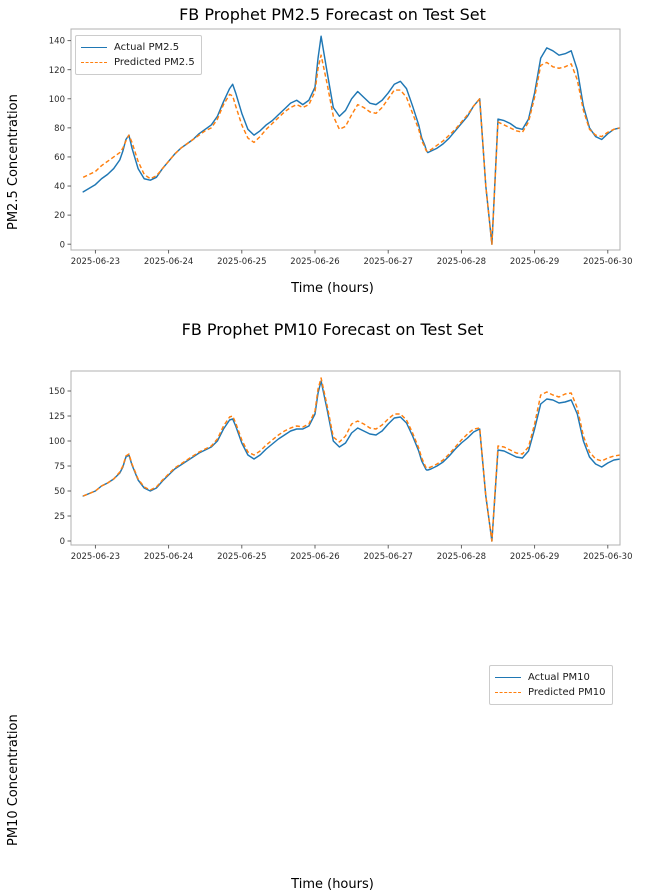  I want to click on y-tick-label: 140, so click(57, 42).